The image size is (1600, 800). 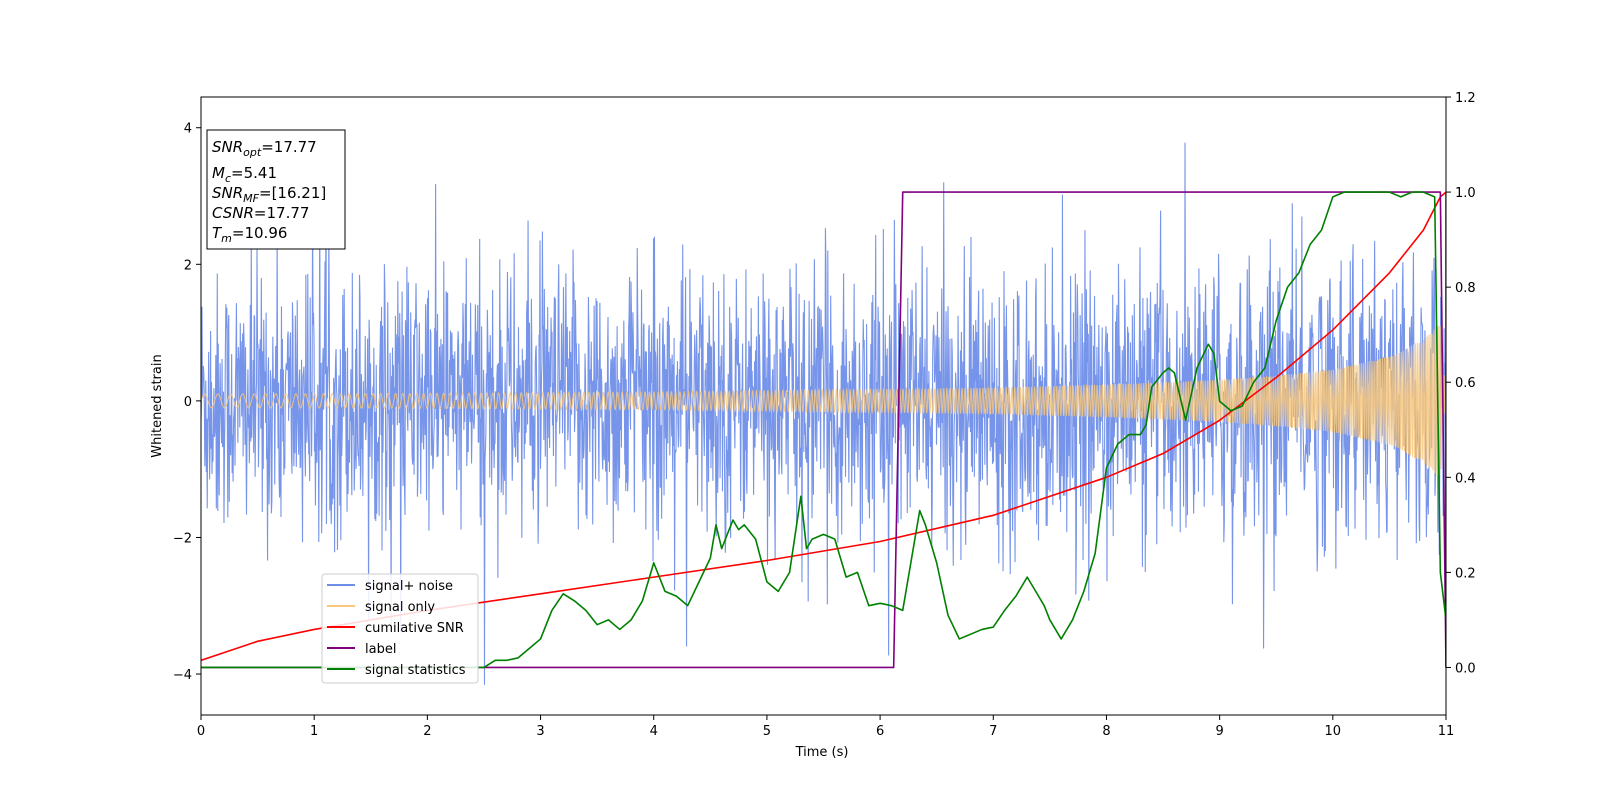 What do you see at coordinates (1446, 731) in the screenshot?
I see `x-tick-label: 11` at bounding box center [1446, 731].